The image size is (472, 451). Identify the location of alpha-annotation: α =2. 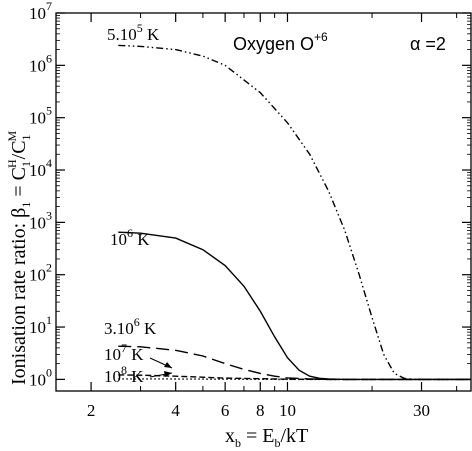
(428, 44).